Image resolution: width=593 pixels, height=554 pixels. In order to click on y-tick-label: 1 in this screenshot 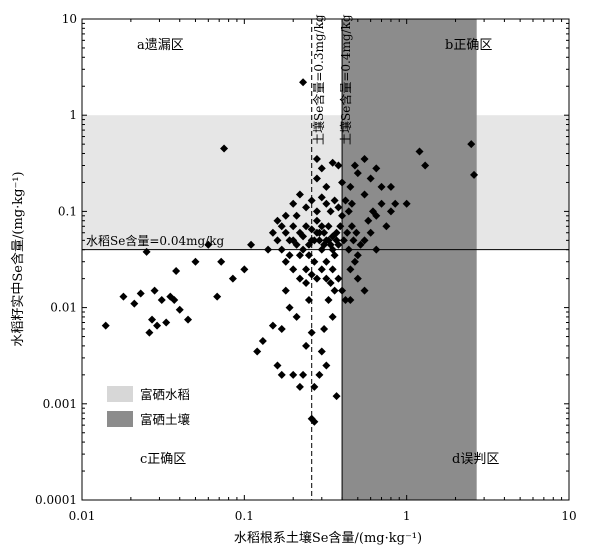, I will do `click(73, 115)`.